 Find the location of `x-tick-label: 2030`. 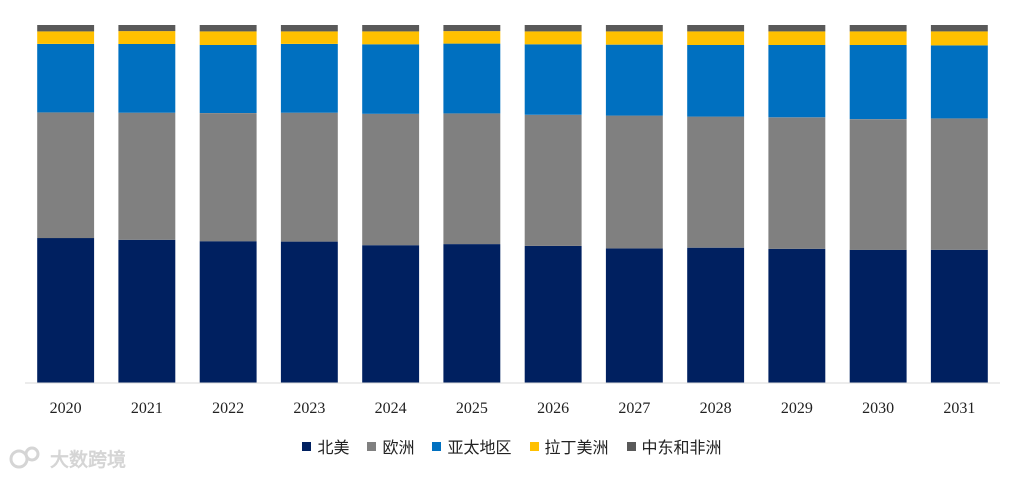

x-tick-label: 2030 is located at coordinates (878, 408).